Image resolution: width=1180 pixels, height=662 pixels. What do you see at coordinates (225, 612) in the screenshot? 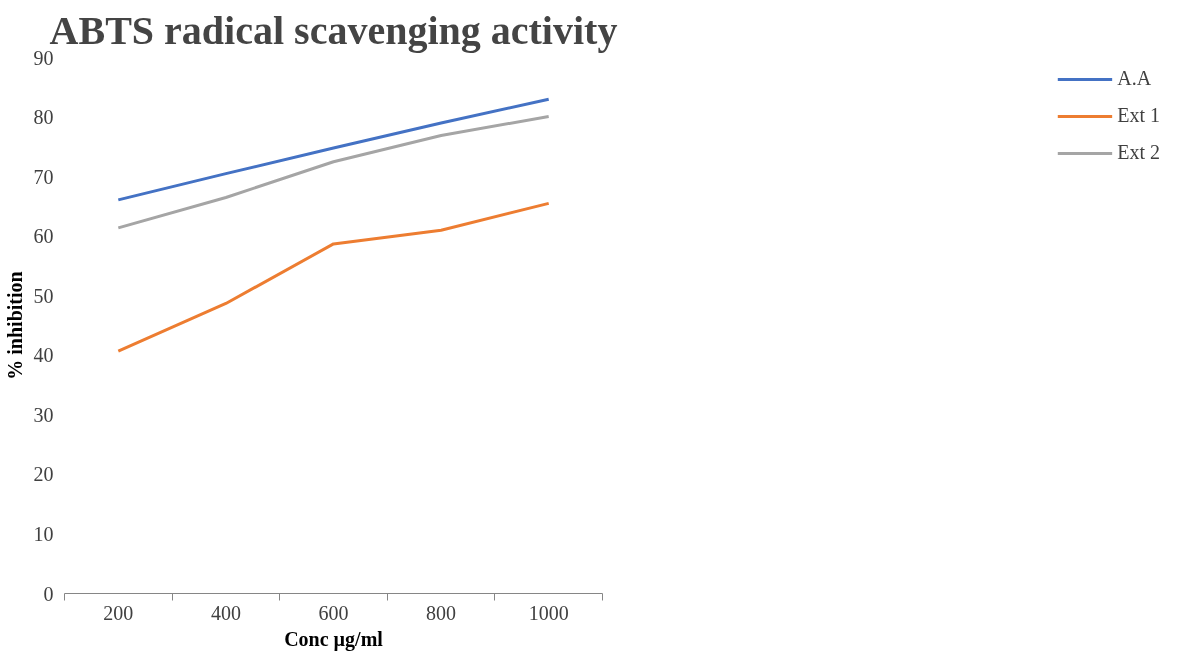
I see `x-tick-label: 400` at bounding box center [225, 612].